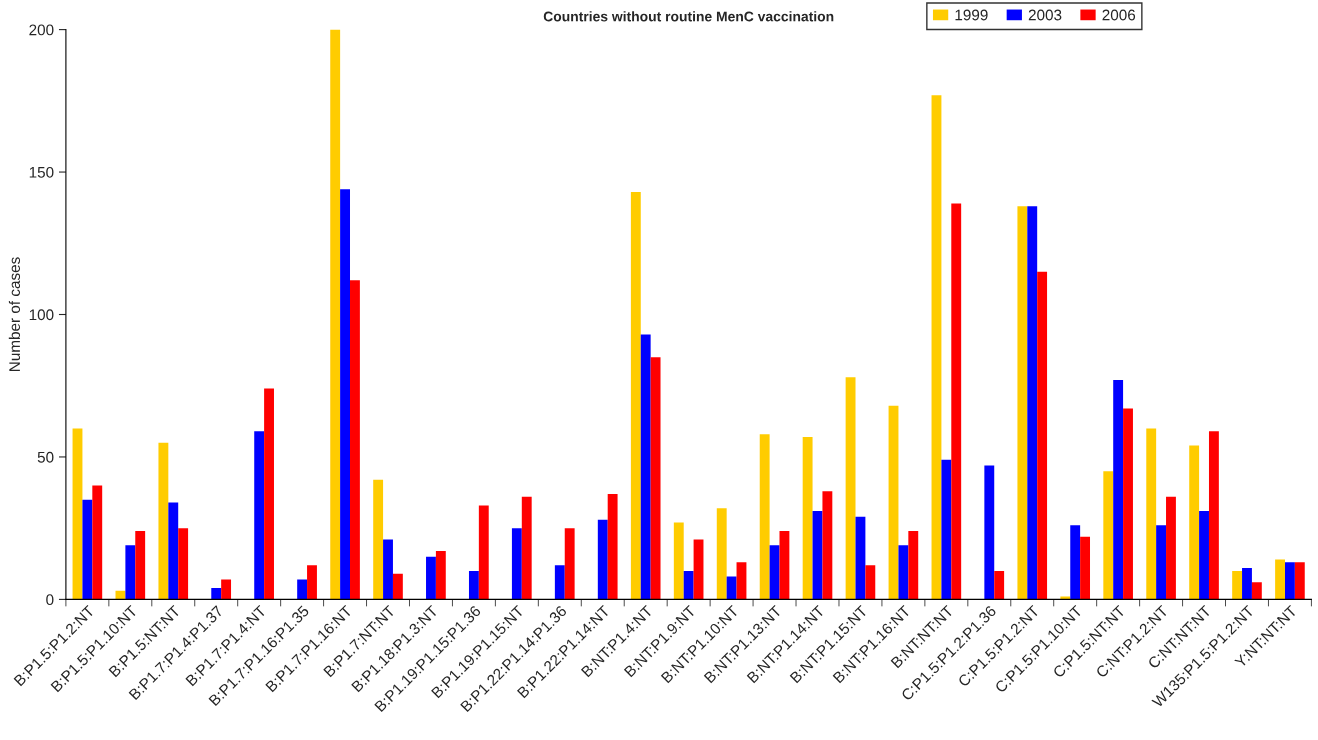 The image size is (1318, 740). Describe the element at coordinates (41, 172) in the screenshot. I see `y-tick-label: 150` at that location.